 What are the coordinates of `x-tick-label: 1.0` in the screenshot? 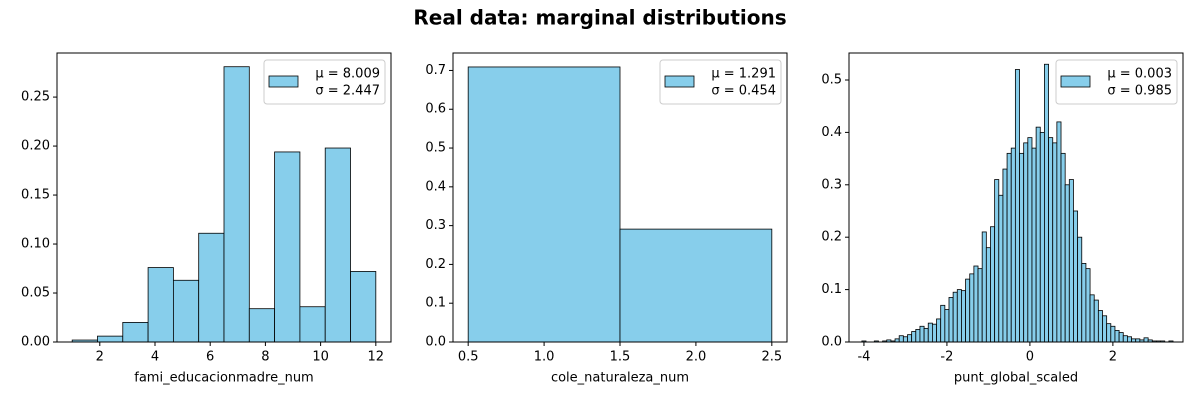 It's located at (544, 357).